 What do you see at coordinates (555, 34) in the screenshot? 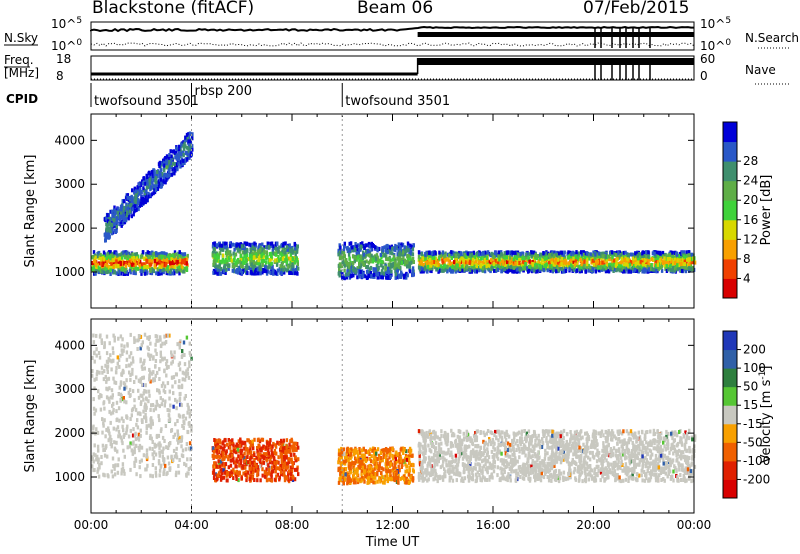
I see `nsky-block` at bounding box center [555, 34].